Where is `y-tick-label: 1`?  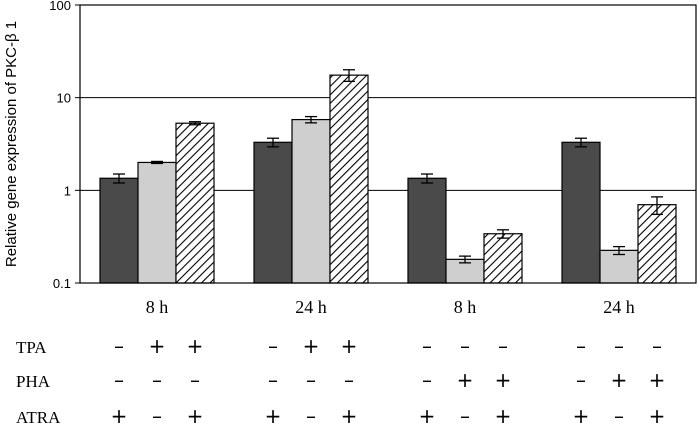 y-tick-label: 1 is located at coordinates (67, 190).